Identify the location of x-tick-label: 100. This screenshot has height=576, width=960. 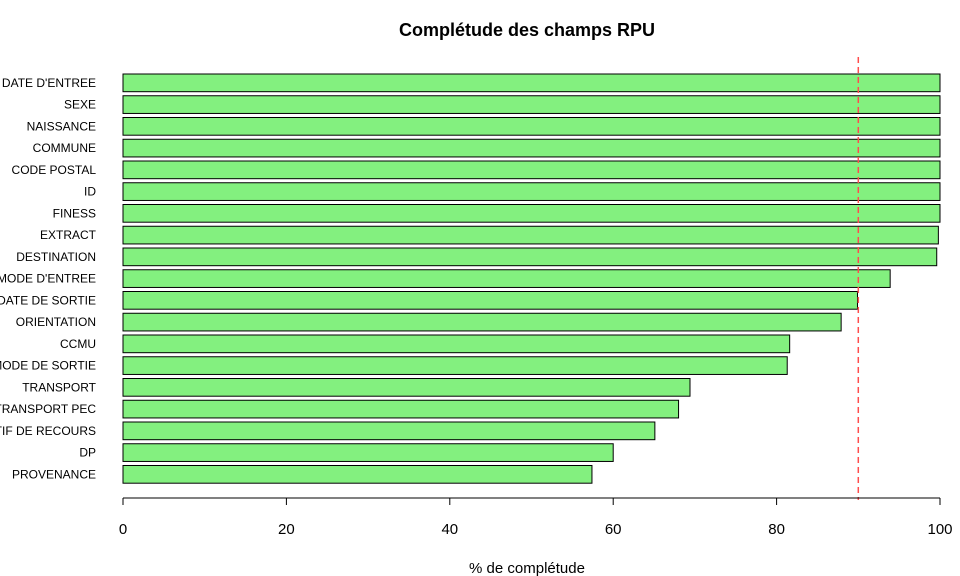
(939, 529).